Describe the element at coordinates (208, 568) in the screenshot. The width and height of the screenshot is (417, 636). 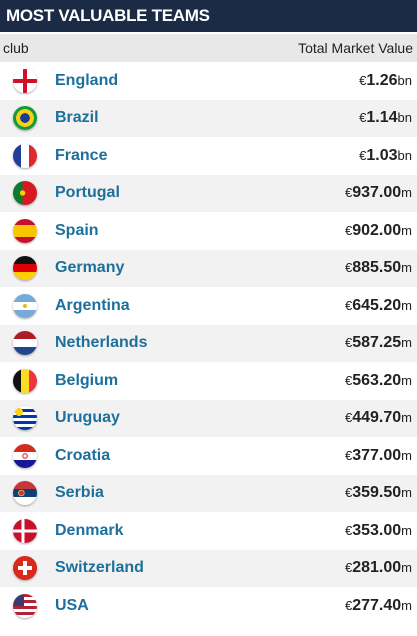
I see `table-row: Switzerland €281.00m` at that location.